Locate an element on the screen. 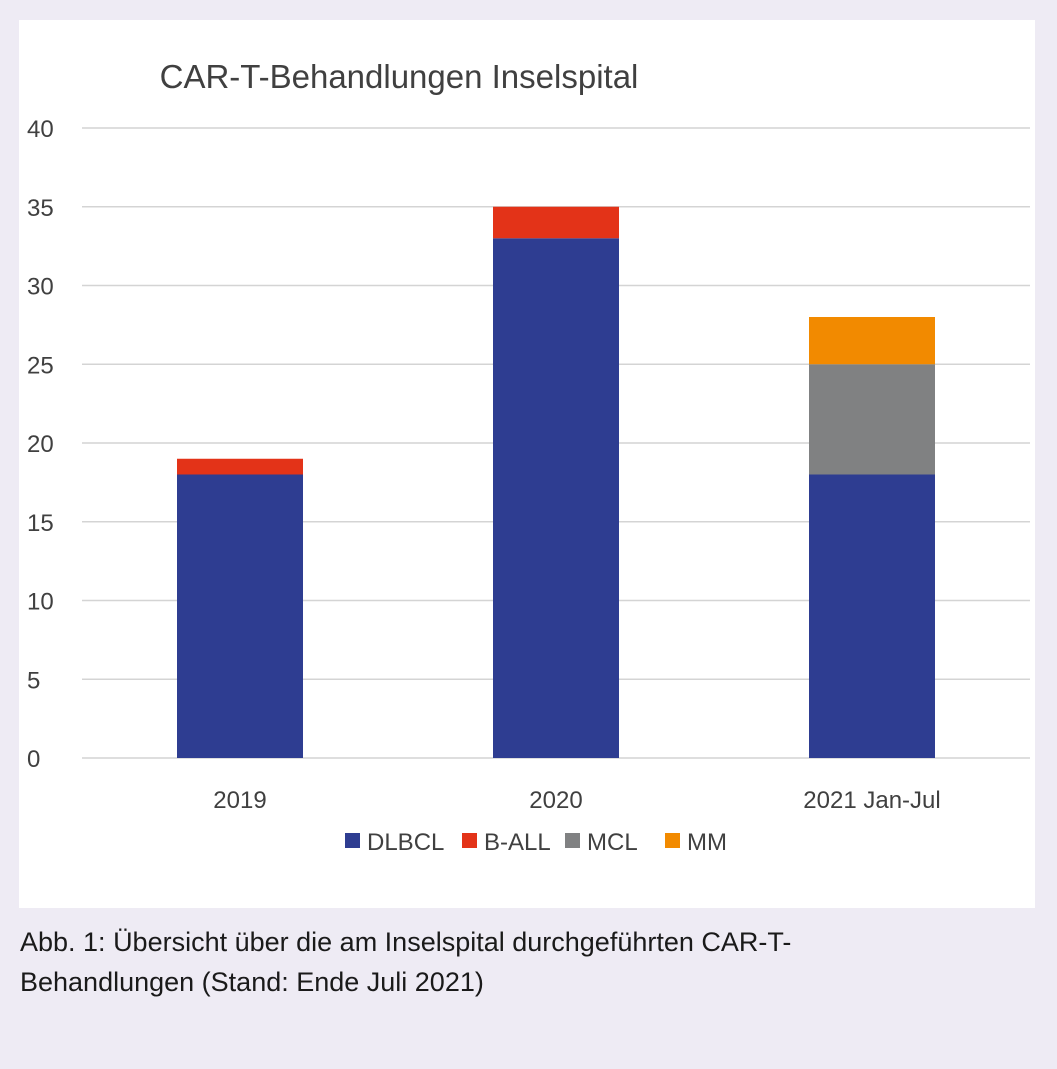  x-tick-label: 2020 is located at coordinates (555, 800).